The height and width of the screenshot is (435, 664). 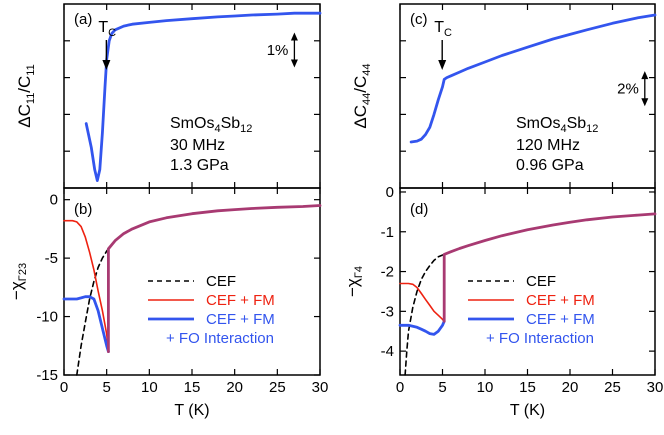 What do you see at coordinates (47, 317) in the screenshot?
I see `y-tick-label: -10` at bounding box center [47, 317].